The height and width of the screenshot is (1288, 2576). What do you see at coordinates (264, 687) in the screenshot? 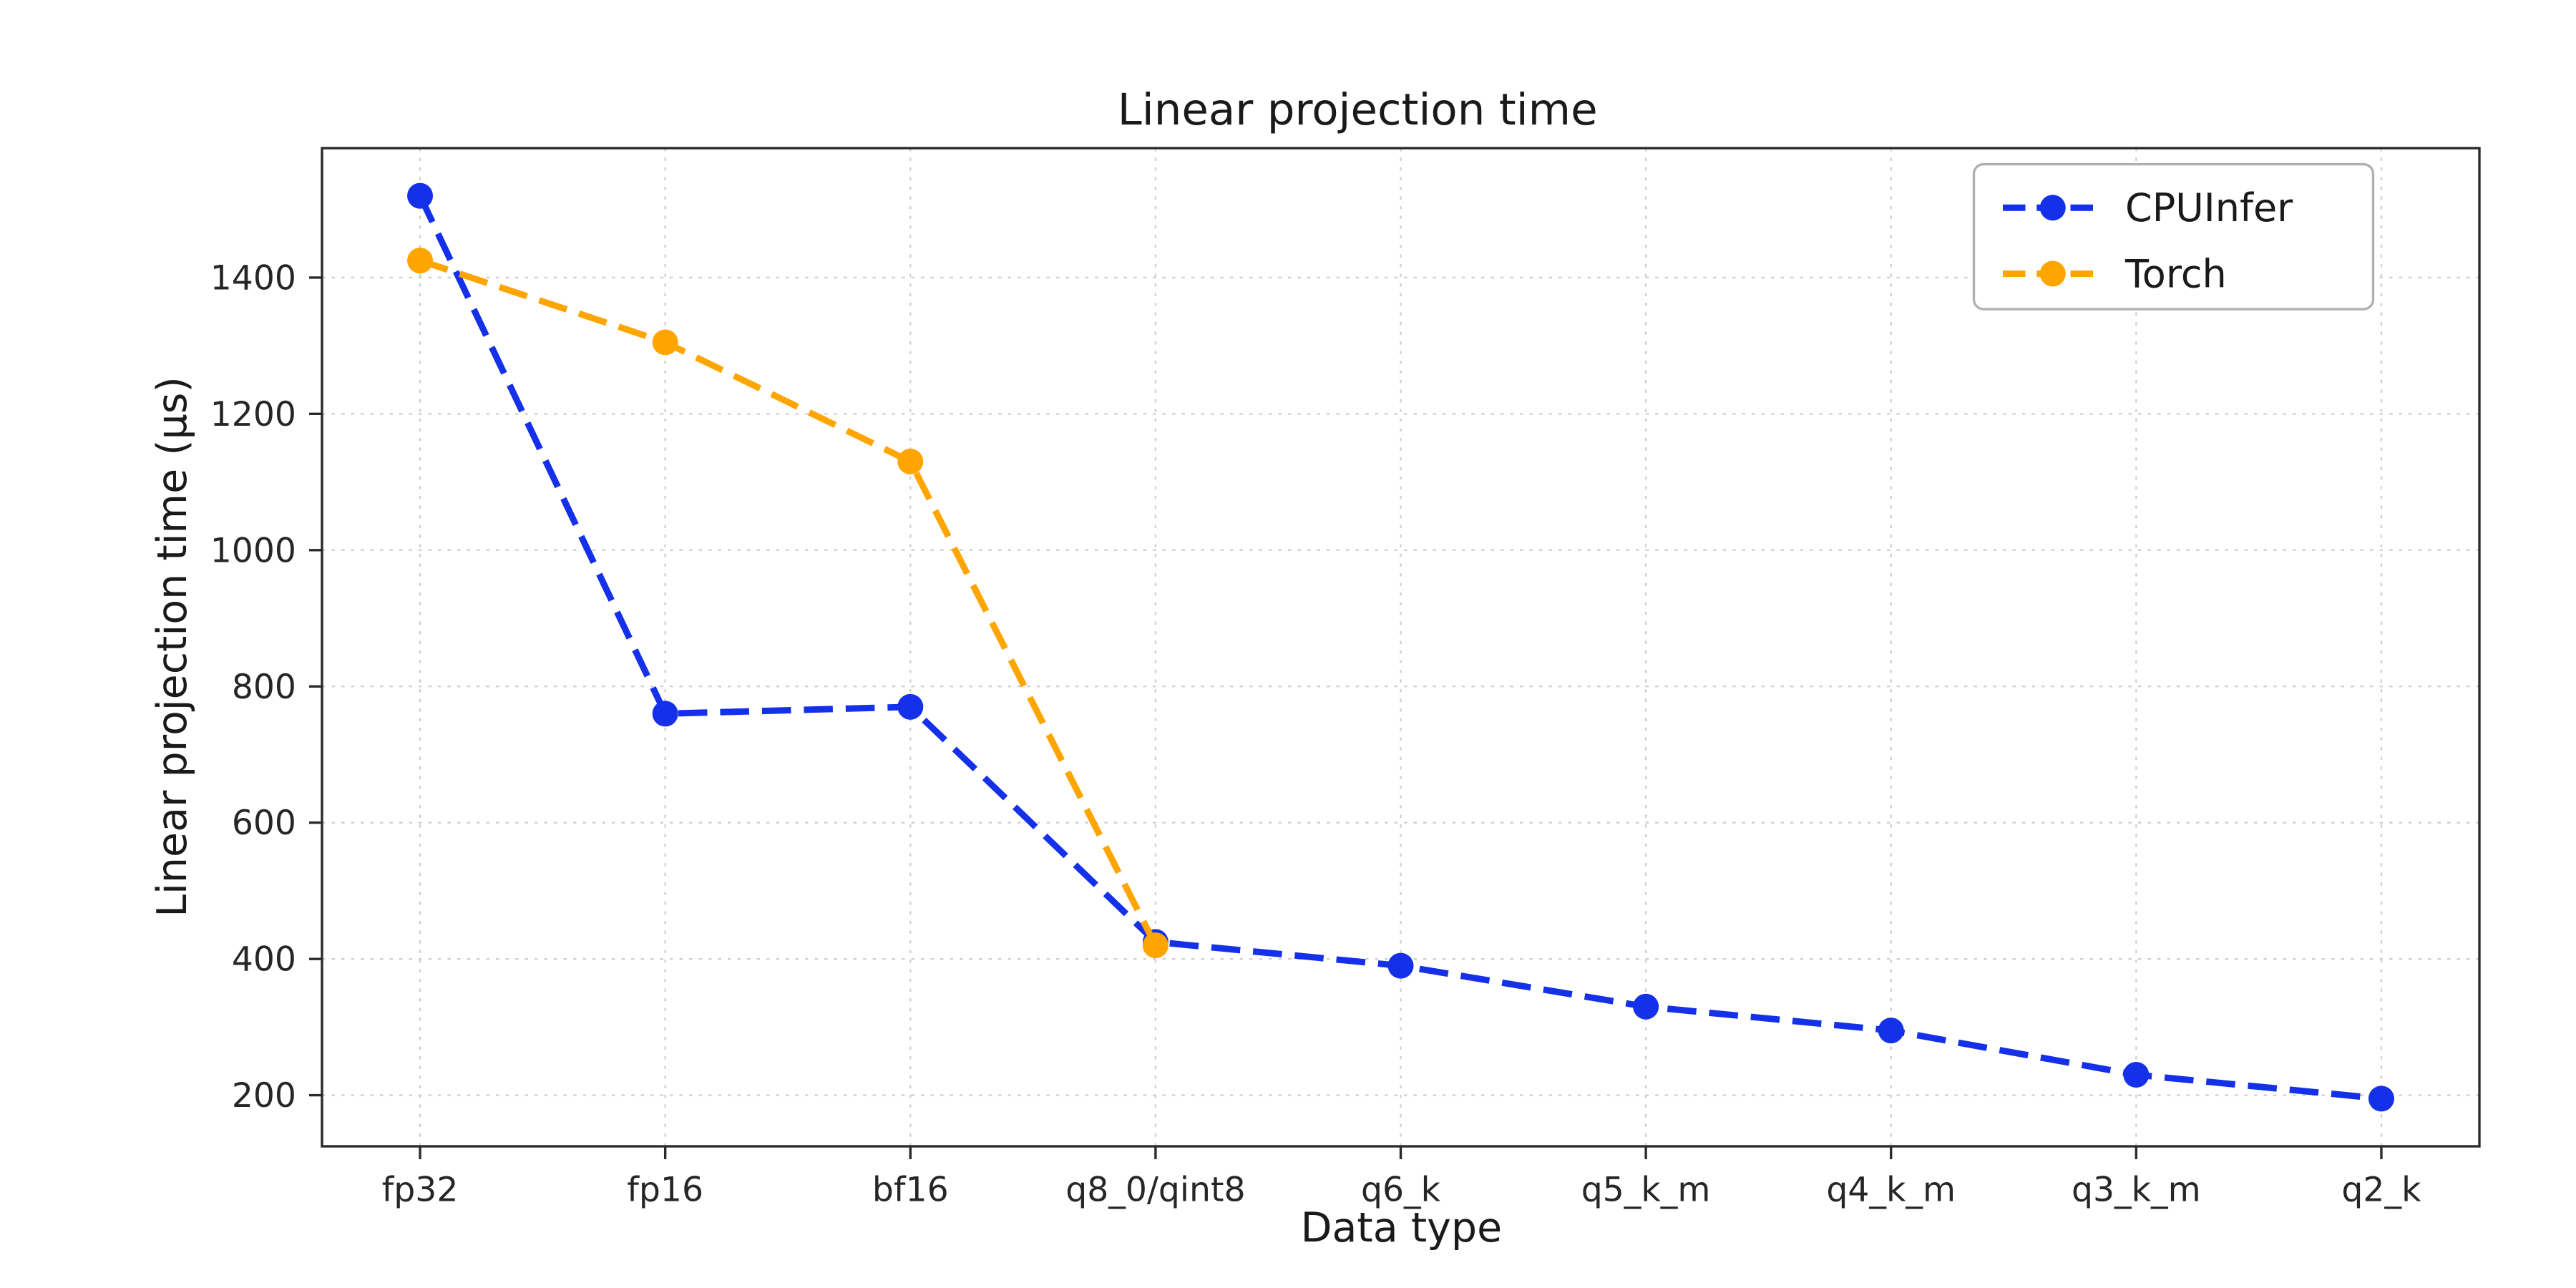
I see `y-tick-label: 800` at bounding box center [264, 687].